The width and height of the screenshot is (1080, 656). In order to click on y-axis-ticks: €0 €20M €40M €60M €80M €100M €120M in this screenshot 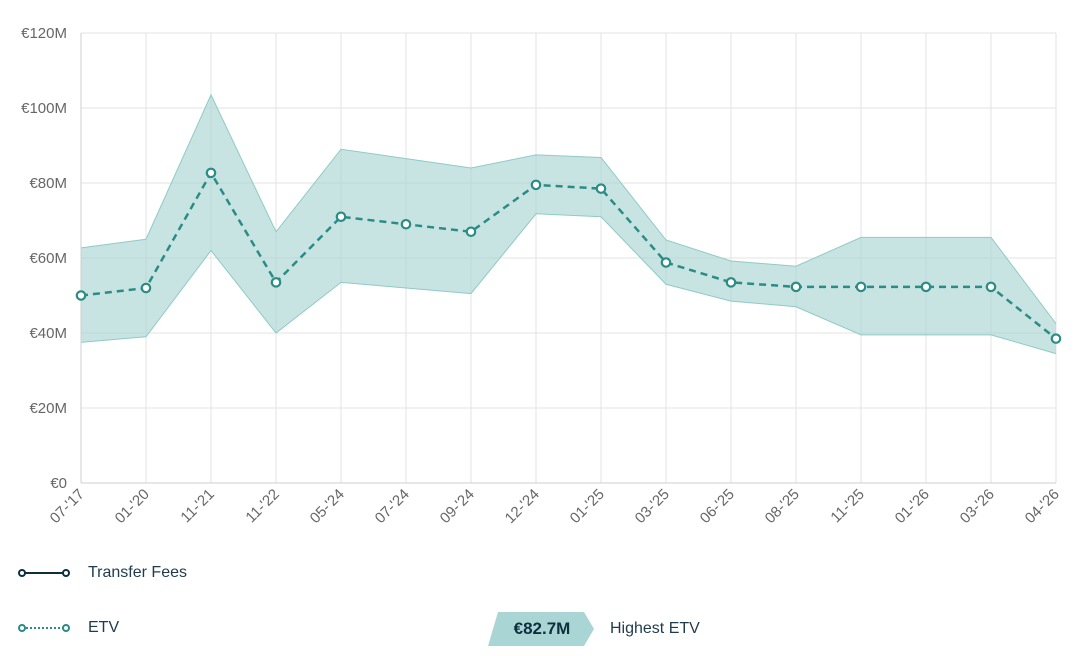, I will do `click(44, 258)`.